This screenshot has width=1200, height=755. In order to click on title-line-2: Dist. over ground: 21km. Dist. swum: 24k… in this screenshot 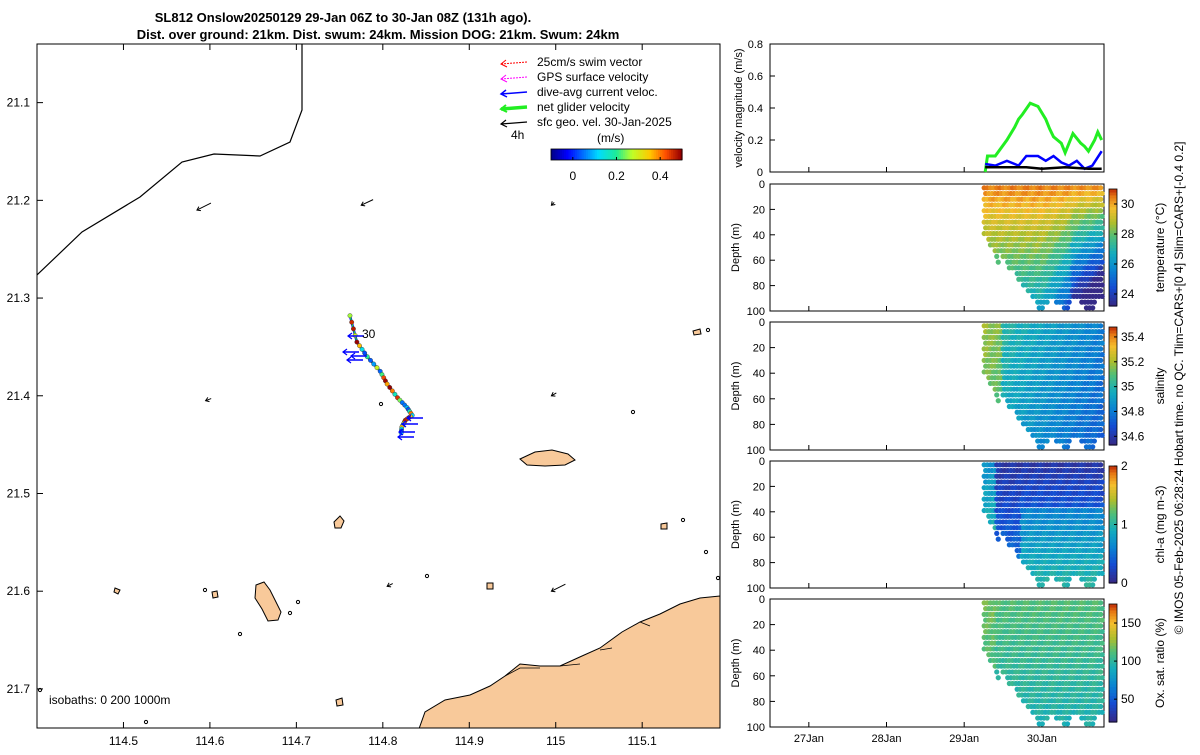, I will do `click(378, 34)`.